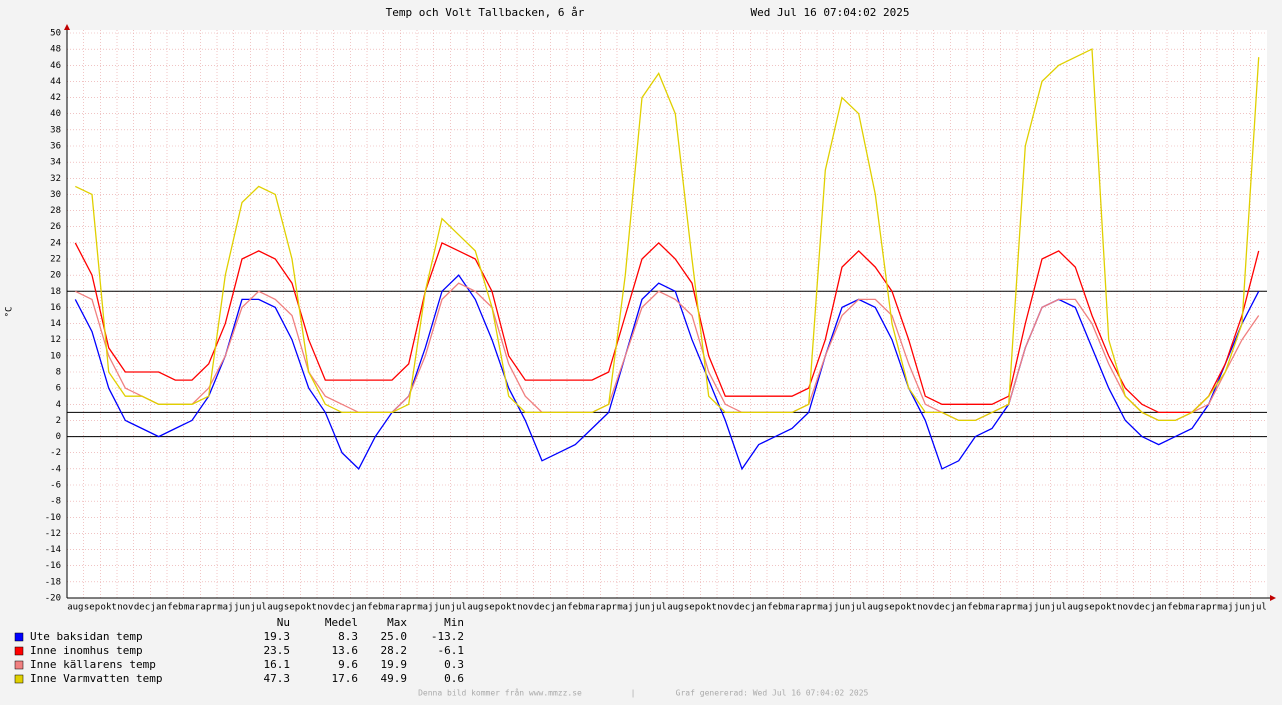 This screenshot has width=1282, height=705. What do you see at coordinates (277, 664) in the screenshot?
I see `legend-stat: 16.1` at bounding box center [277, 664].